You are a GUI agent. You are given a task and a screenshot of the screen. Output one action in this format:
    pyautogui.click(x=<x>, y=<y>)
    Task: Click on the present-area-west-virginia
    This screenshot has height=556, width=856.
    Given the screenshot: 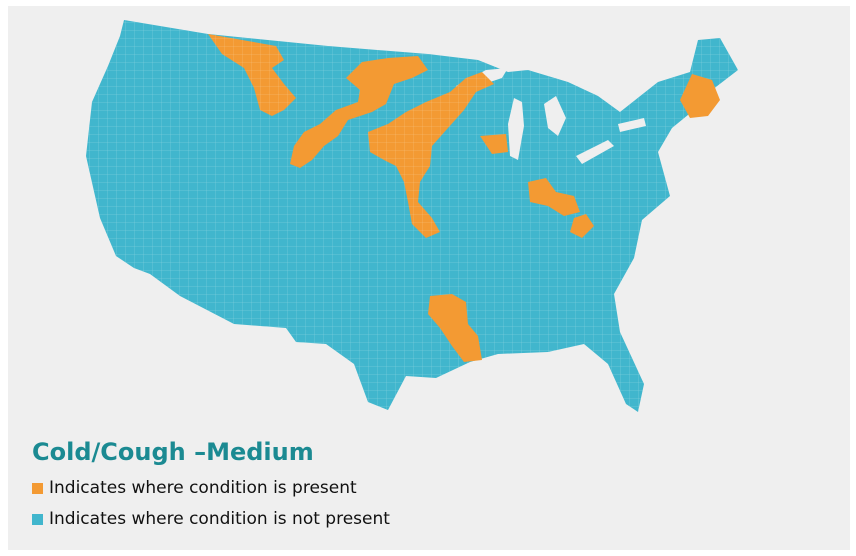 What is the action you would take?
    pyautogui.click(x=582, y=226)
    